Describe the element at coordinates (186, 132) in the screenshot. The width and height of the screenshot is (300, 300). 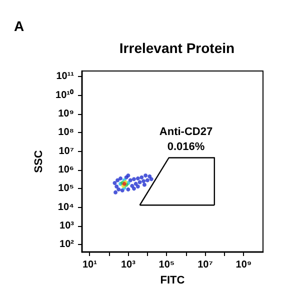
I see `annotation: Anti-CD27` at that location.